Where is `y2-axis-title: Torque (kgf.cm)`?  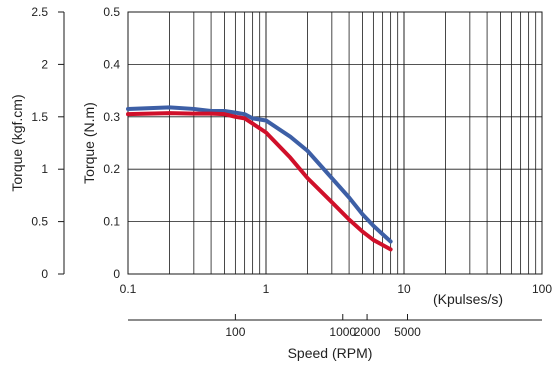
y2-axis-title: Torque (kgf.cm) is located at coordinates (17, 142).